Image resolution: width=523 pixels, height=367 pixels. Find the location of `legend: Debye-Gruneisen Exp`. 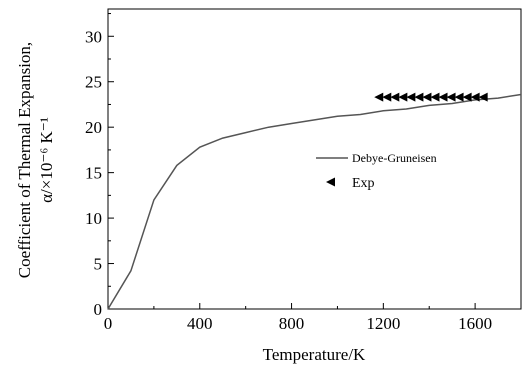

legend: Debye-Gruneisen Exp is located at coordinates (376, 171).